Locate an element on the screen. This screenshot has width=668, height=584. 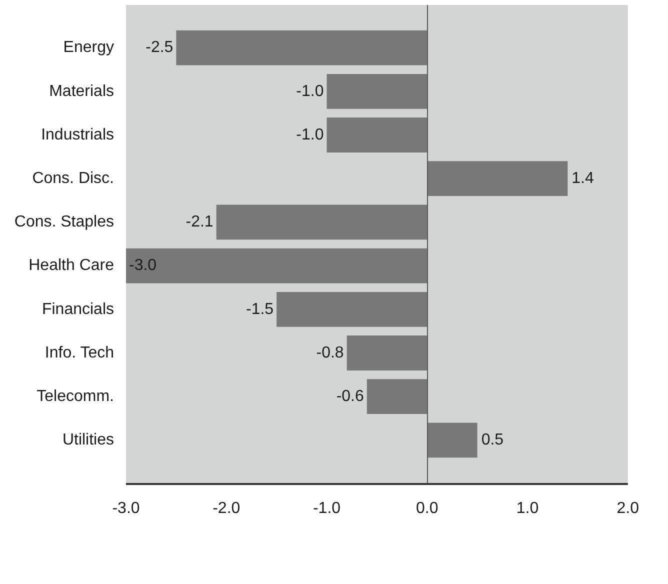
x-tick-label: 2.0 is located at coordinates (628, 509).